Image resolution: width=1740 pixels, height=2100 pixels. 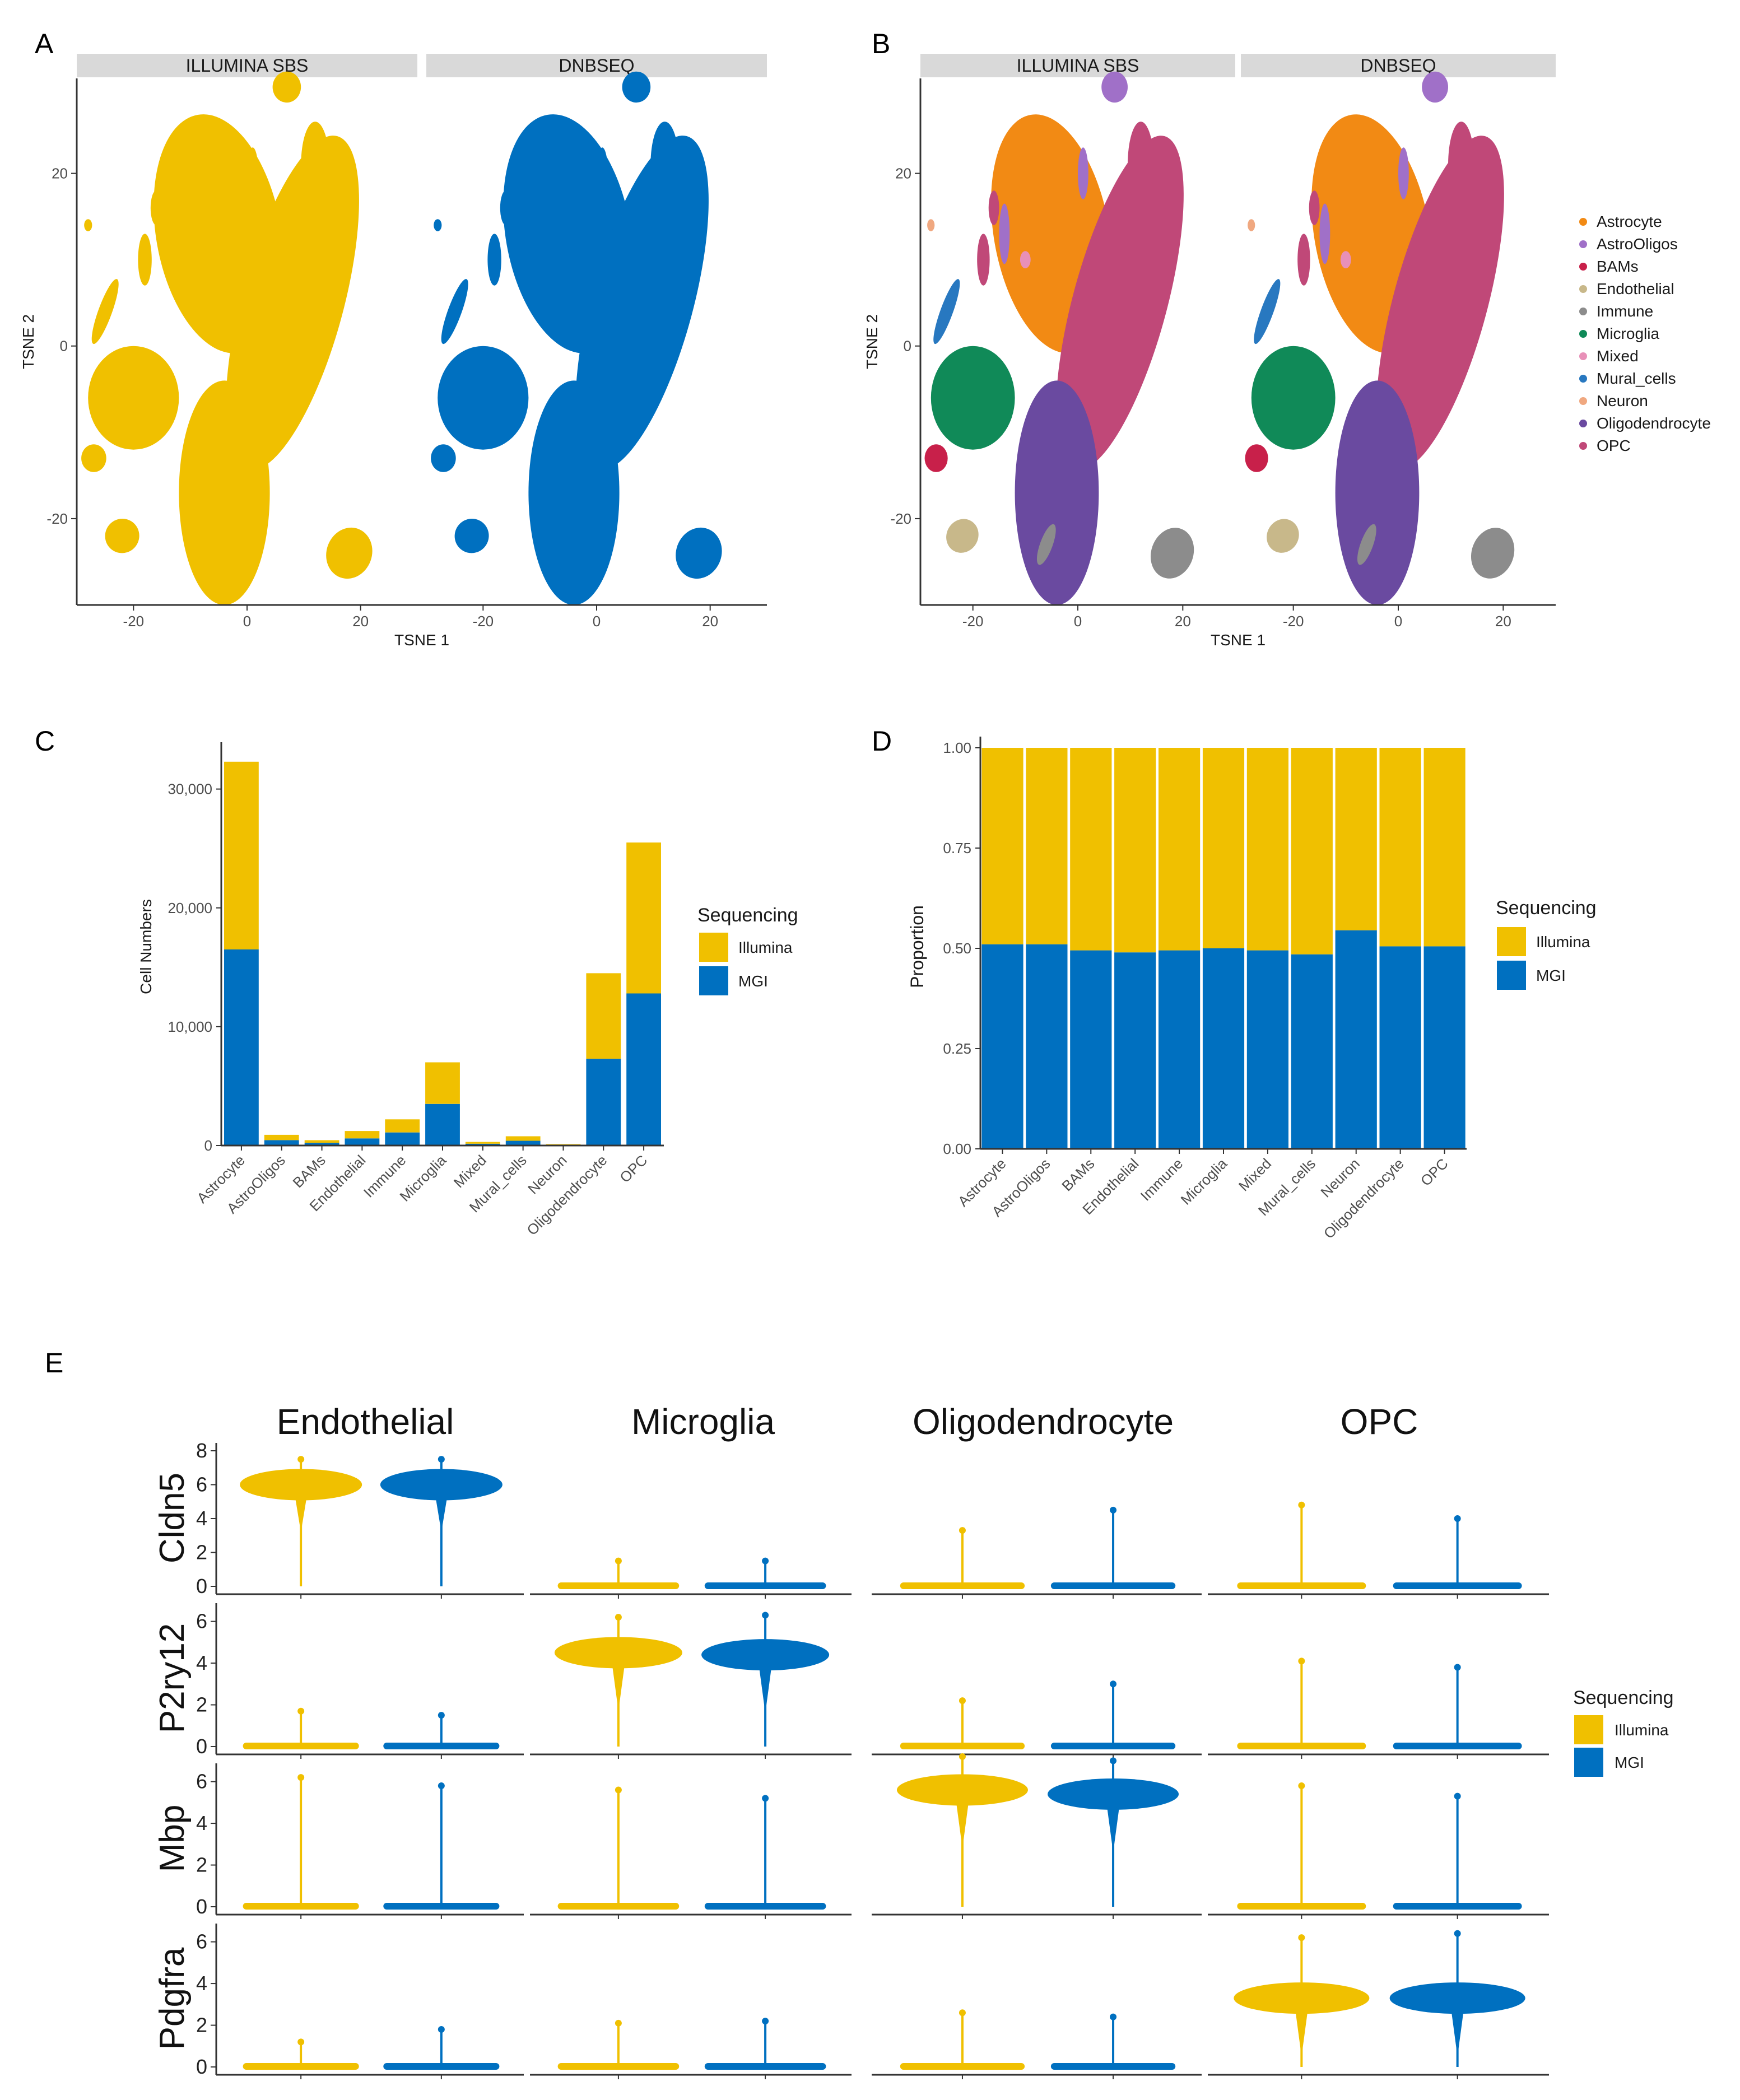 What do you see at coordinates (1654, 423) in the screenshot?
I see `legend-label-oligodendrocyte: Oligodendrocyte` at bounding box center [1654, 423].